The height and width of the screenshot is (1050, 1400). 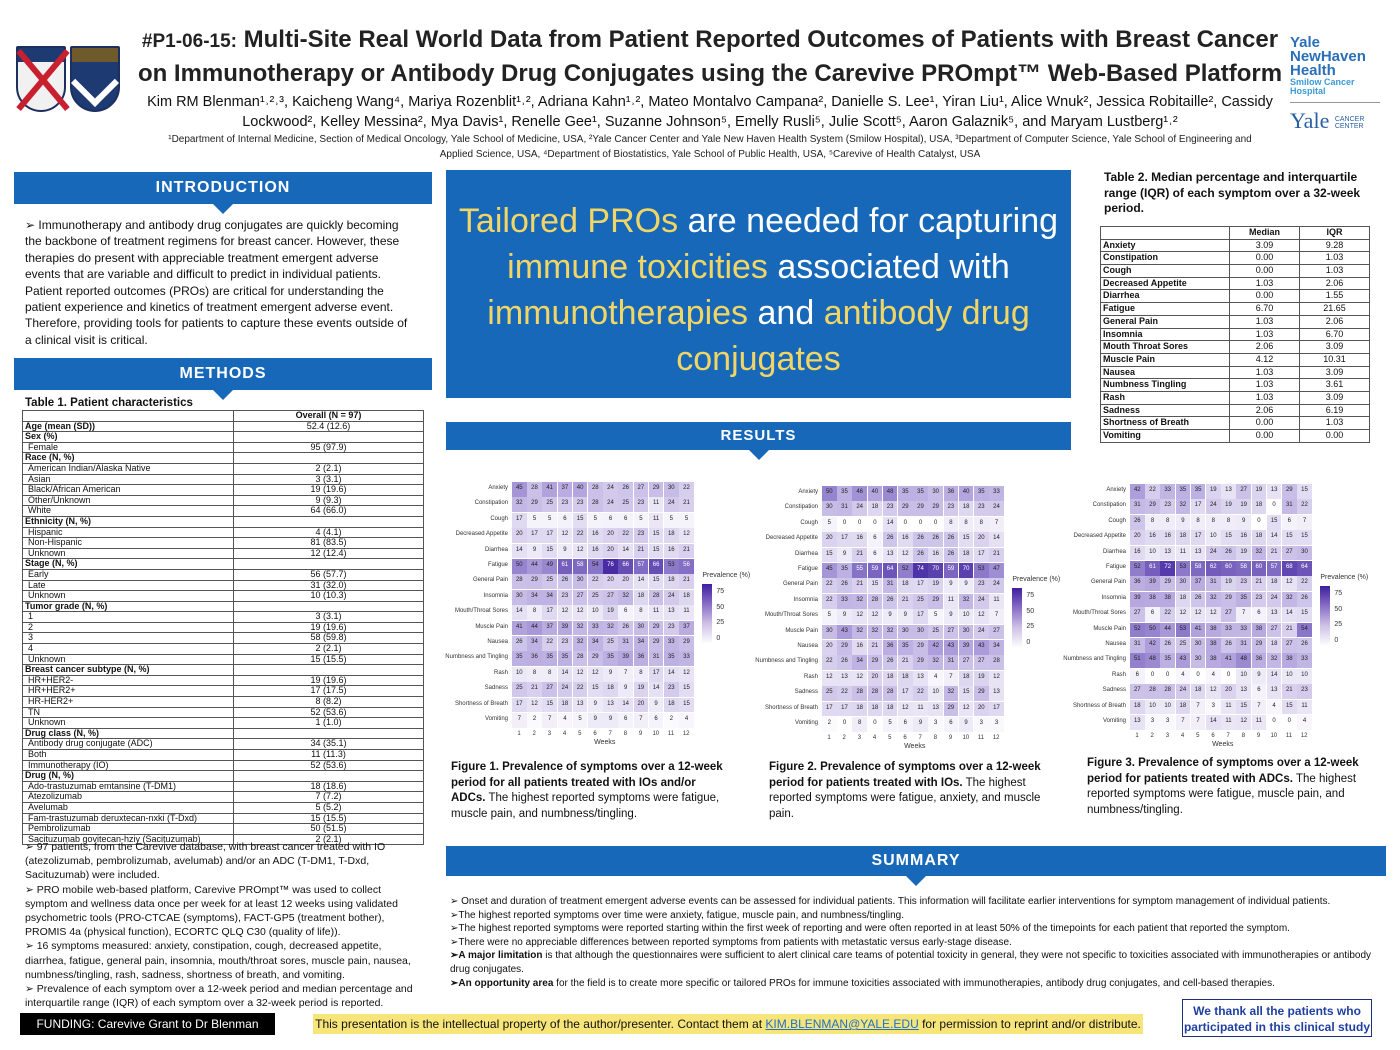 I want to click on heatmap-cell: 11, so click(x=656, y=612).